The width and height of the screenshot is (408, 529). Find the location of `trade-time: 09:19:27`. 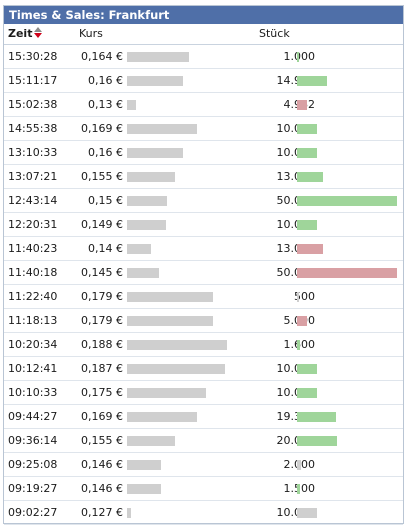

trade-time: 09:19:27 is located at coordinates (33, 488).